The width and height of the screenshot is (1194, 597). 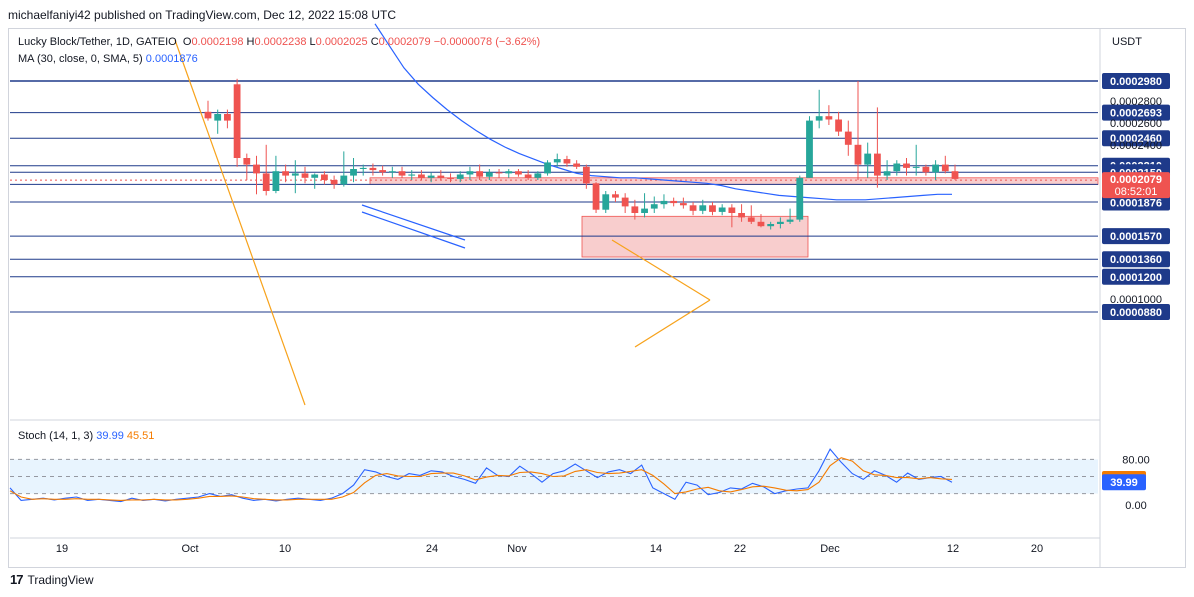 I want to click on price-tag-label: 0.0001360, so click(x=1136, y=260).